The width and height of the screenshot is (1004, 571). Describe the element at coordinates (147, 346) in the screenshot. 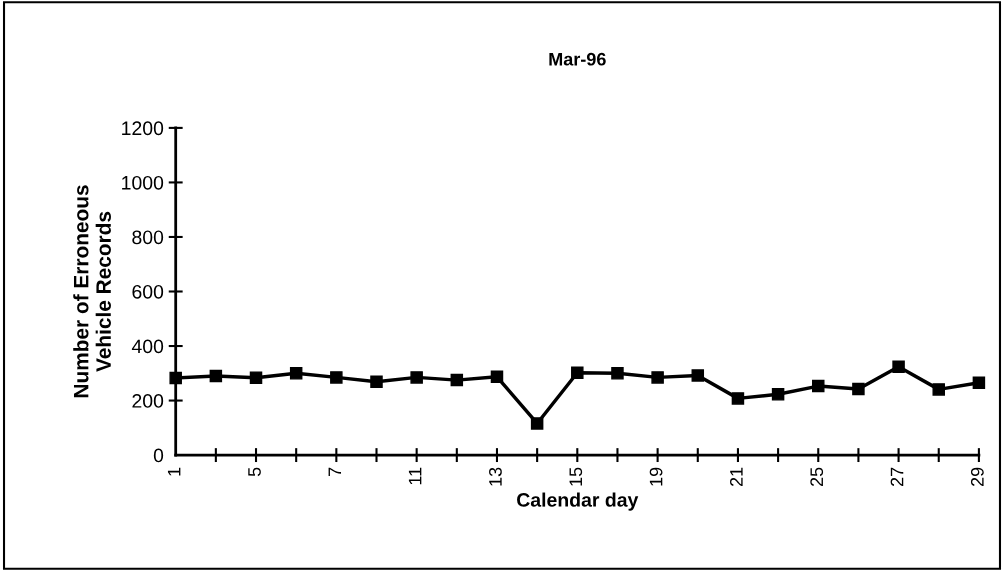

I see `y-tick-label: 400` at that location.